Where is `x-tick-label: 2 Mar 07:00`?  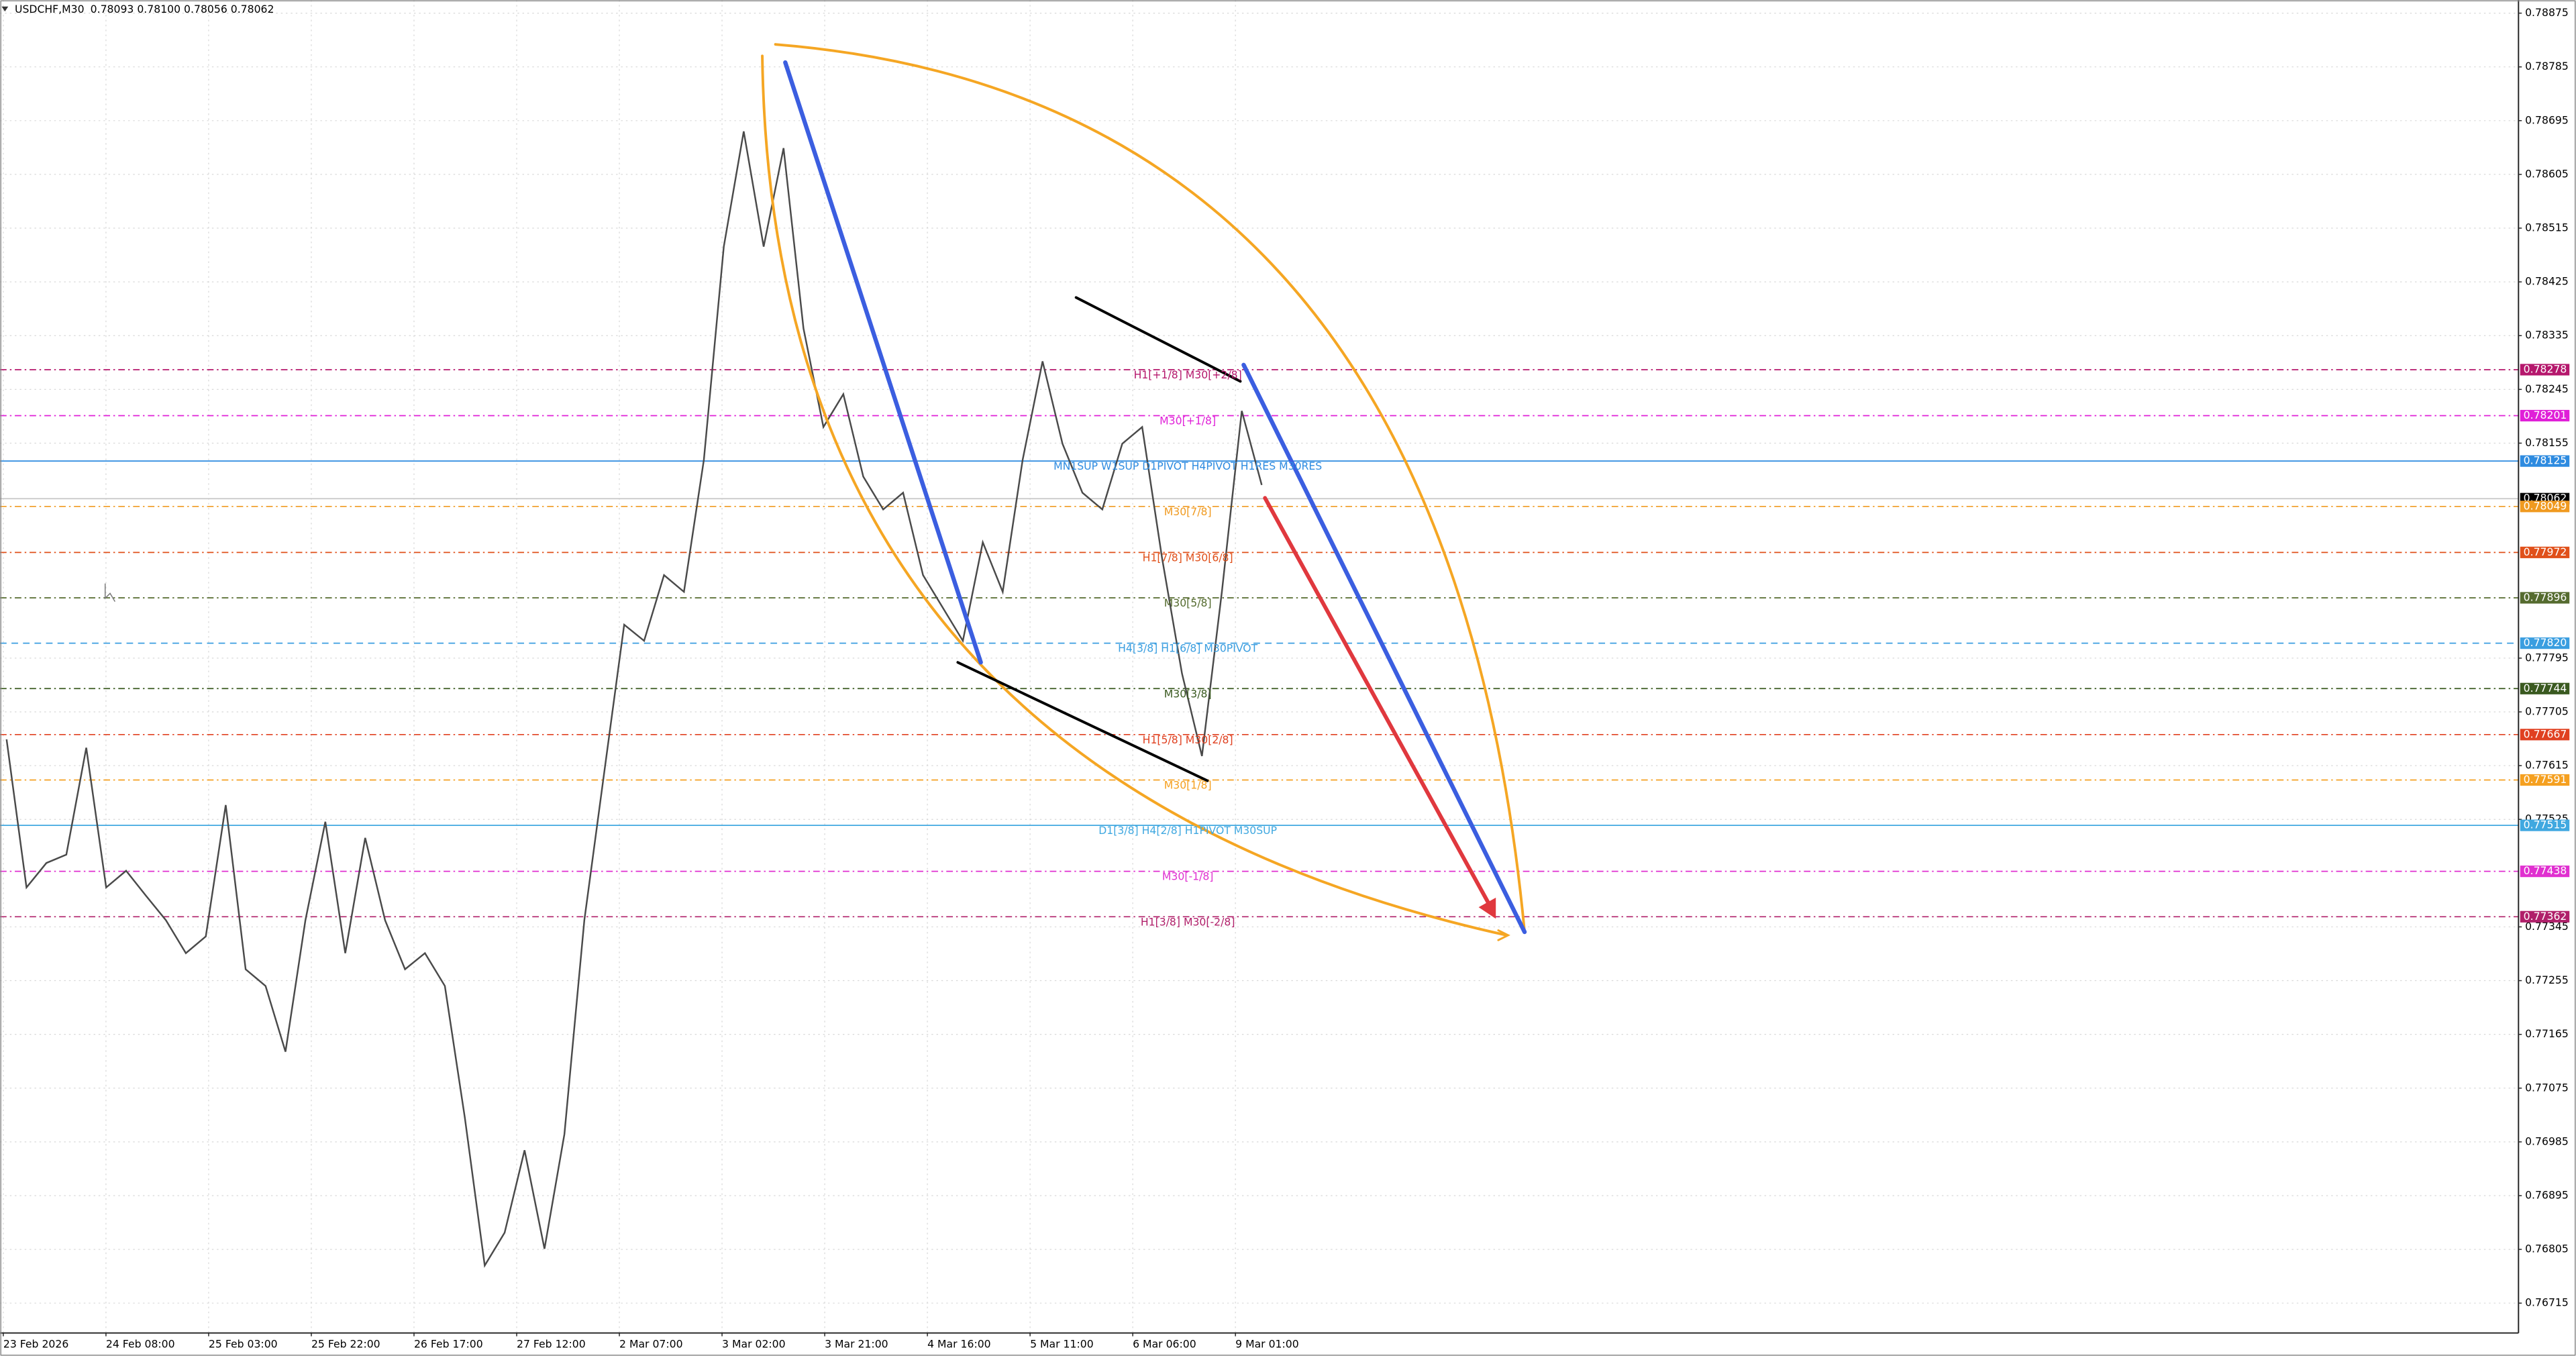
x-tick-label: 2 Mar 07:00 is located at coordinates (651, 1343).